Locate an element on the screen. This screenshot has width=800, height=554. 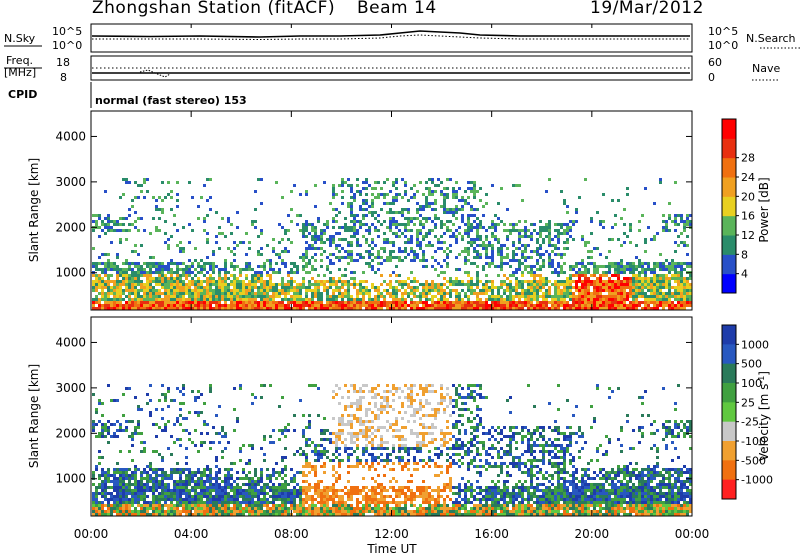
noise-panel: N.Sky 10^5 10^0 N.Search 10^5 10^0 is located at coordinates (402, 38).